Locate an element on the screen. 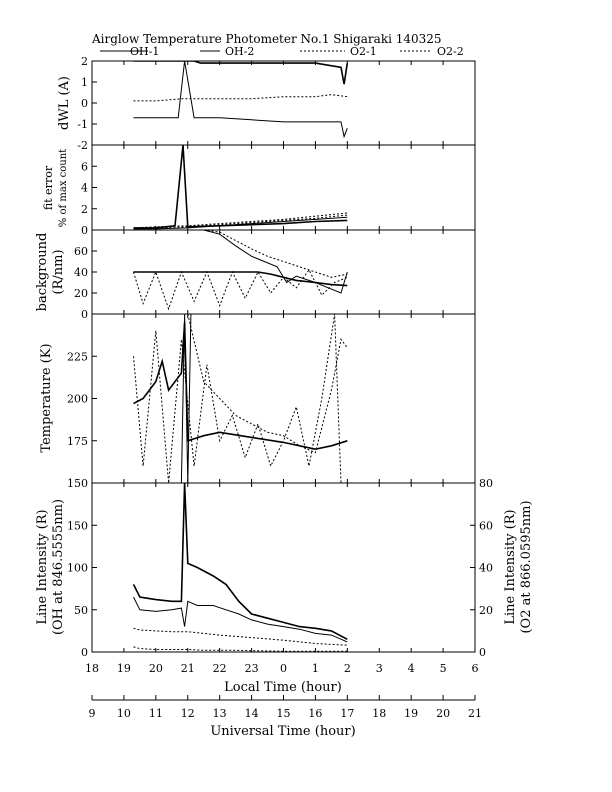 The height and width of the screenshot is (792, 612). dwl-axis-title: dWL (A) is located at coordinates (64, 103).